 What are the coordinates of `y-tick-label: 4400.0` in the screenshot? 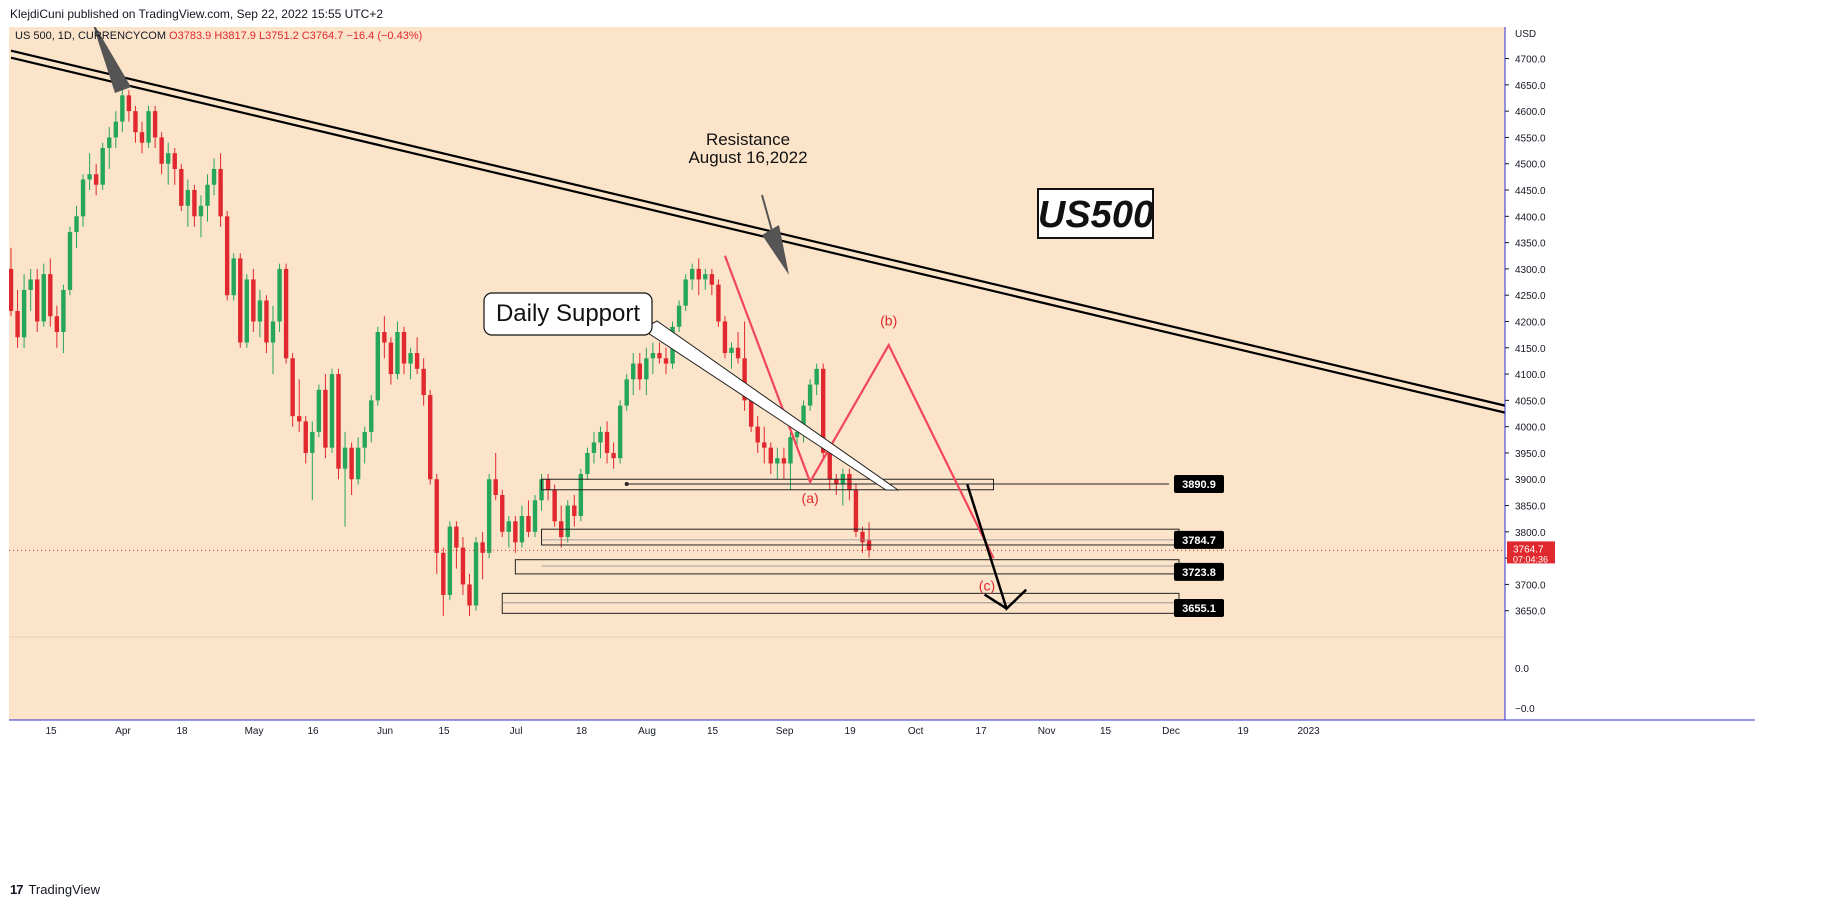 It's located at (1530, 217).